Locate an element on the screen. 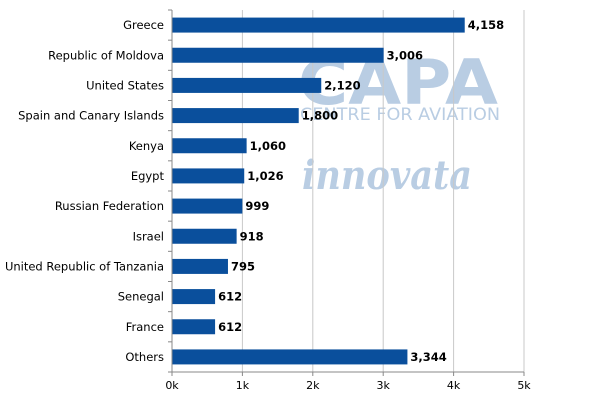 This screenshot has height=400, width=600. capa-watermark-subtitle: CENTRE FOR AVIATION is located at coordinates (400, 115).